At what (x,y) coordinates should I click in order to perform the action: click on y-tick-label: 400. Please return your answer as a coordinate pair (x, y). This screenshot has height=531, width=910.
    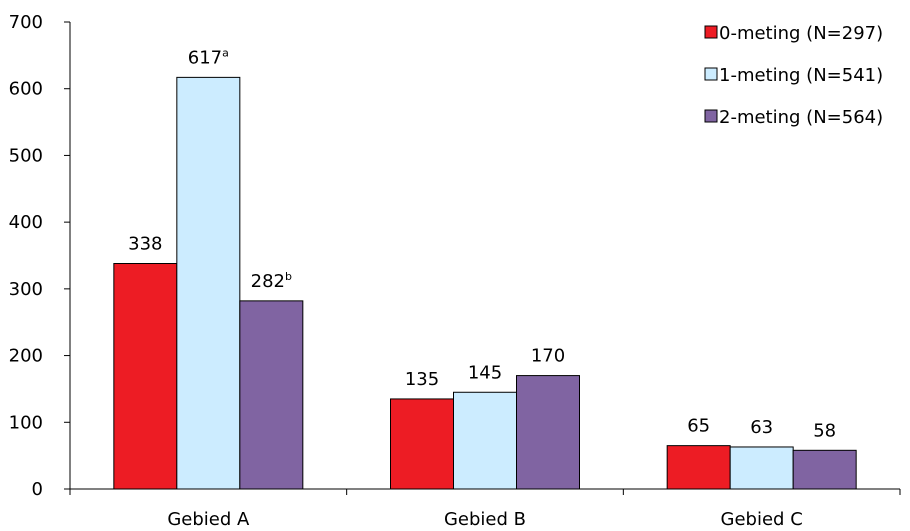
    Looking at the image, I should click on (26, 222).